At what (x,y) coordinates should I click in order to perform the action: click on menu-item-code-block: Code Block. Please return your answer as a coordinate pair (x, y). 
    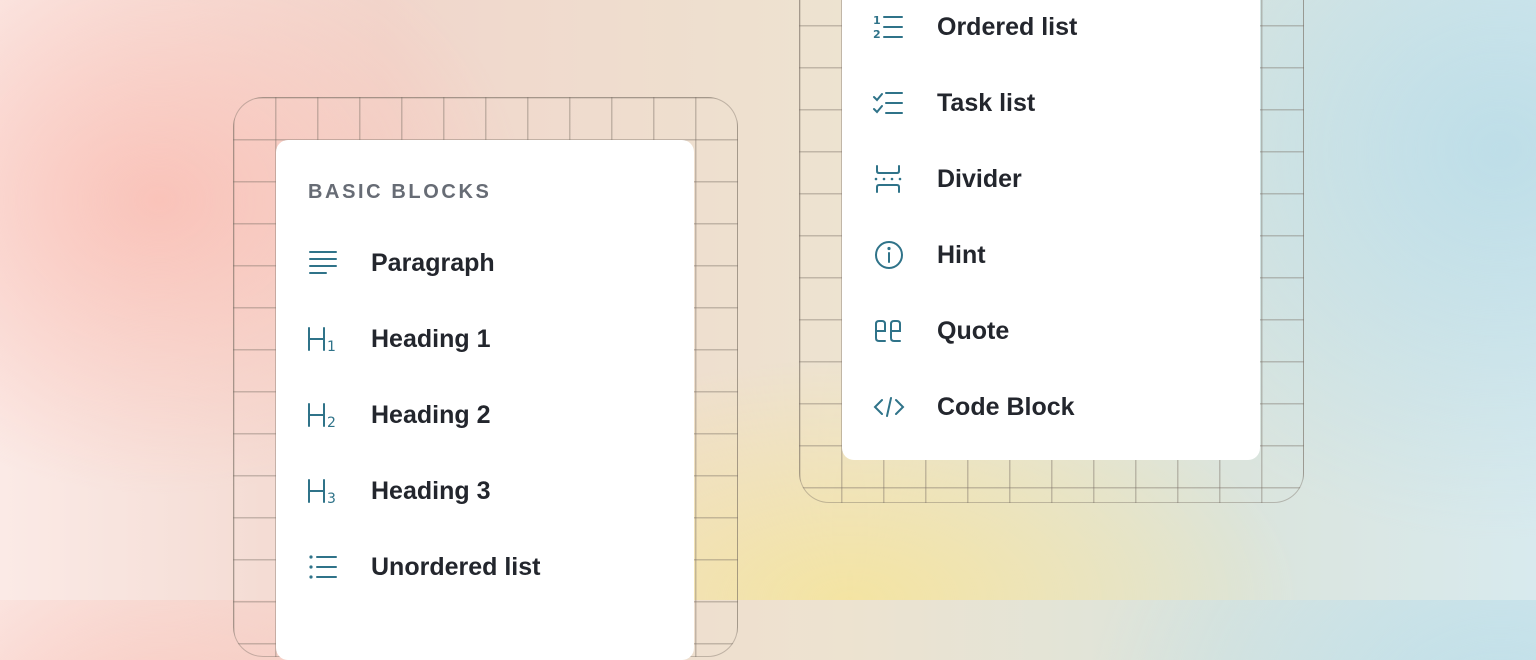
    Looking at the image, I should click on (973, 407).